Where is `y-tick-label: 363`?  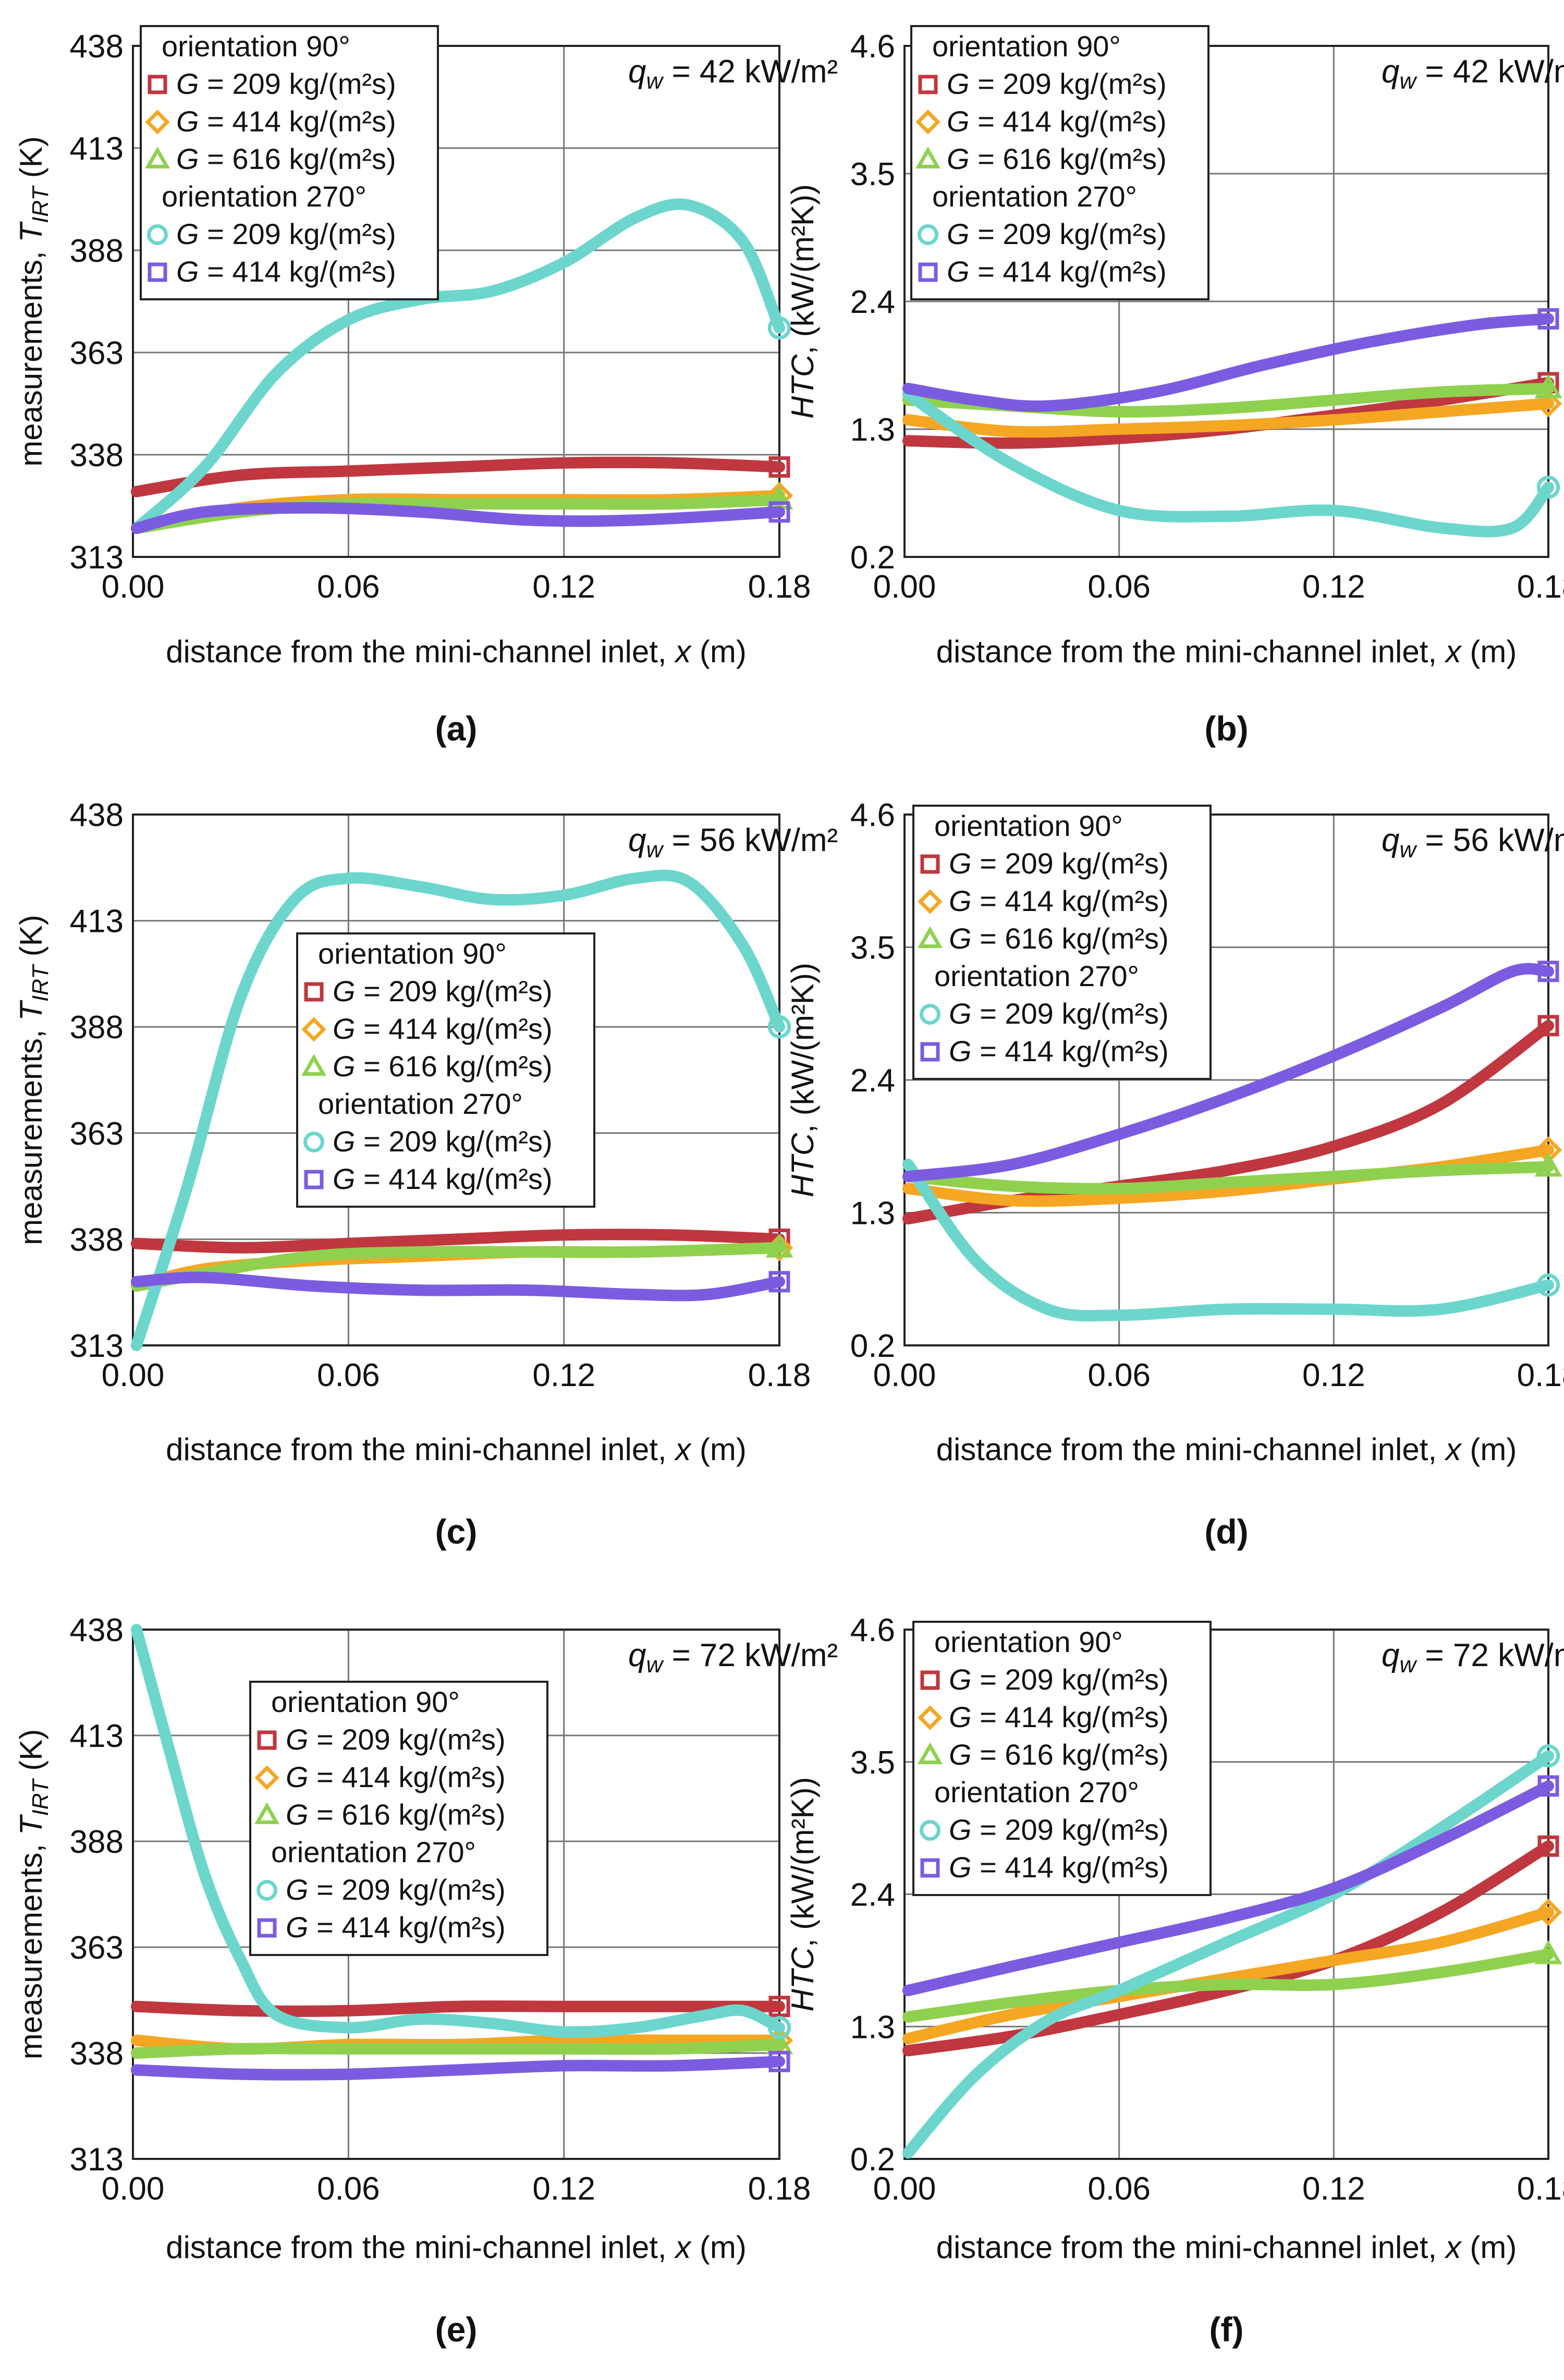 y-tick-label: 363 is located at coordinates (97, 1134).